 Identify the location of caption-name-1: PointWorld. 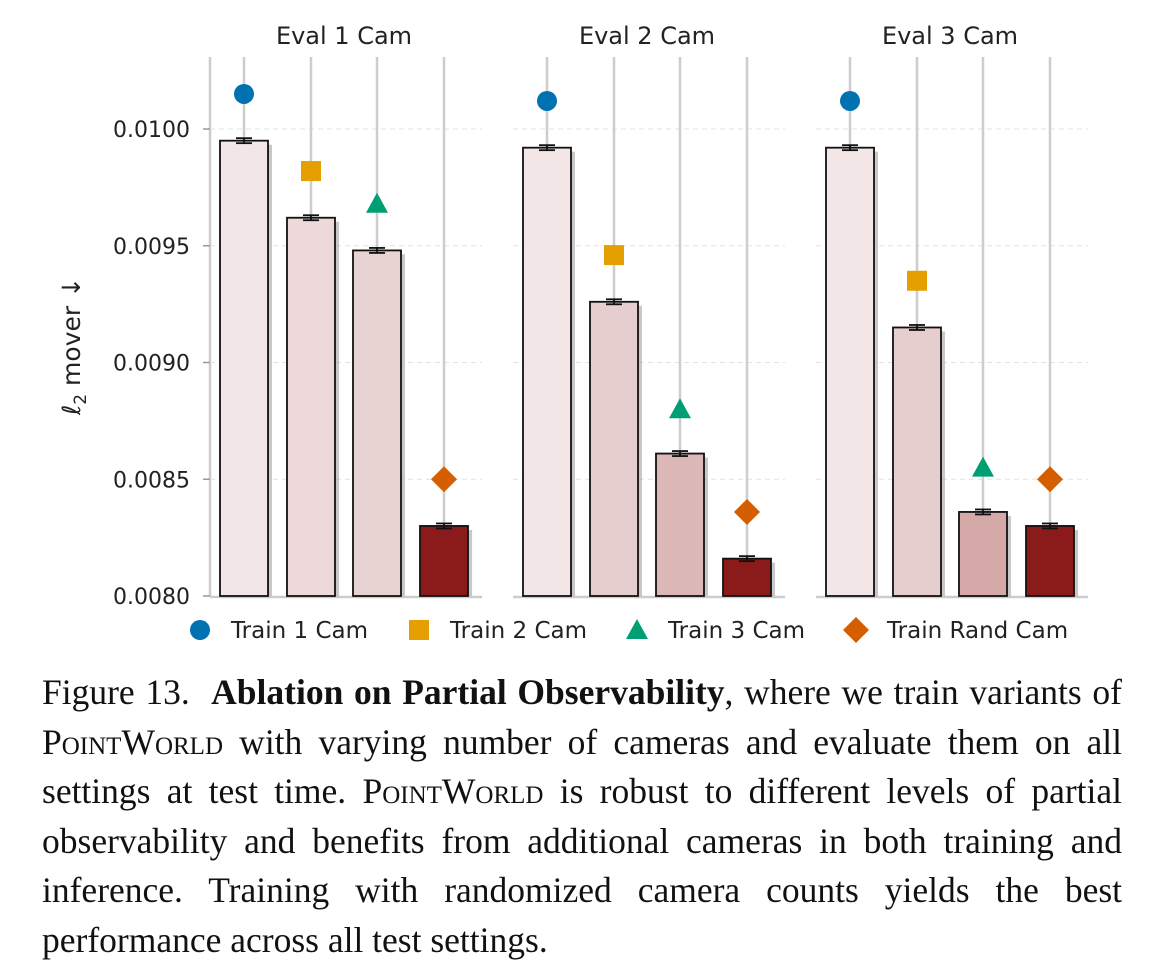
(133, 741).